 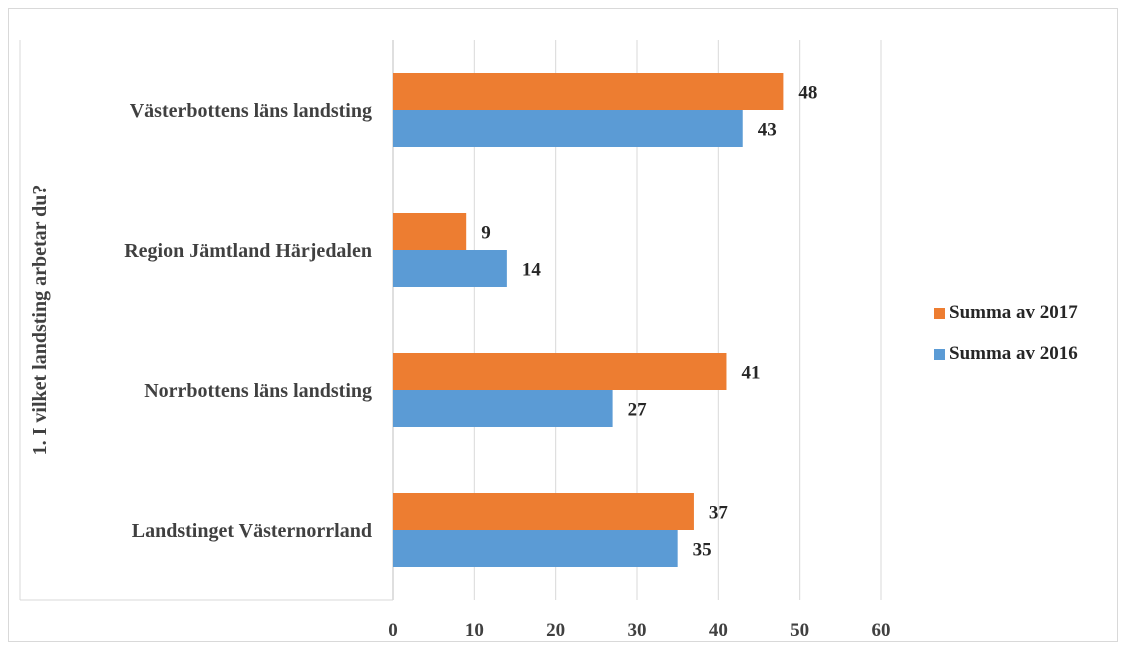 I want to click on data-label: 35, so click(x=702, y=550).